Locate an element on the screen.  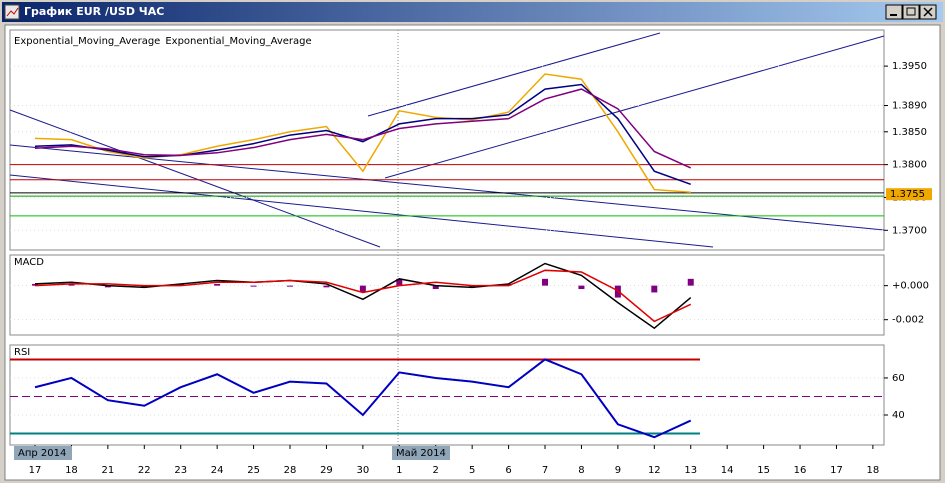
y-tick-label: 1.3950 is located at coordinates (909, 66).